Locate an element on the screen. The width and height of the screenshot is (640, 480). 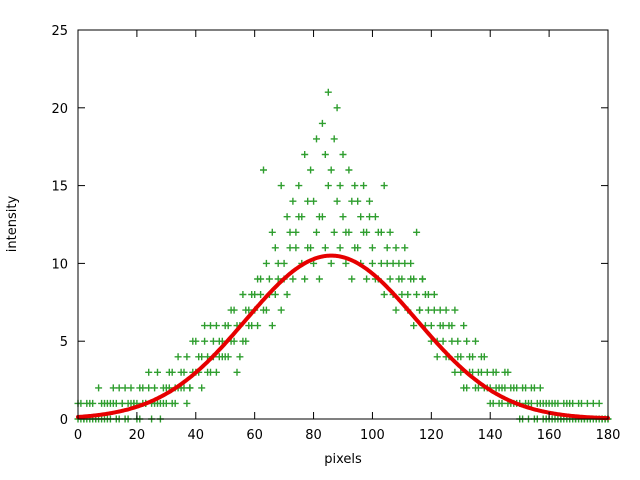
y-tick-label: 15 is located at coordinates (59, 187).